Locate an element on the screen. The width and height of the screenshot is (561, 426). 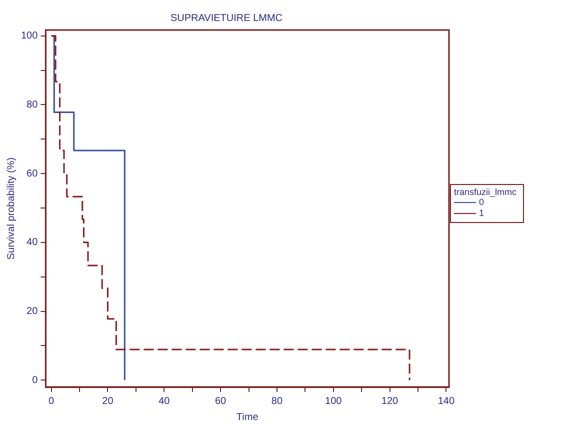
x-tick-label: 80 is located at coordinates (277, 401).